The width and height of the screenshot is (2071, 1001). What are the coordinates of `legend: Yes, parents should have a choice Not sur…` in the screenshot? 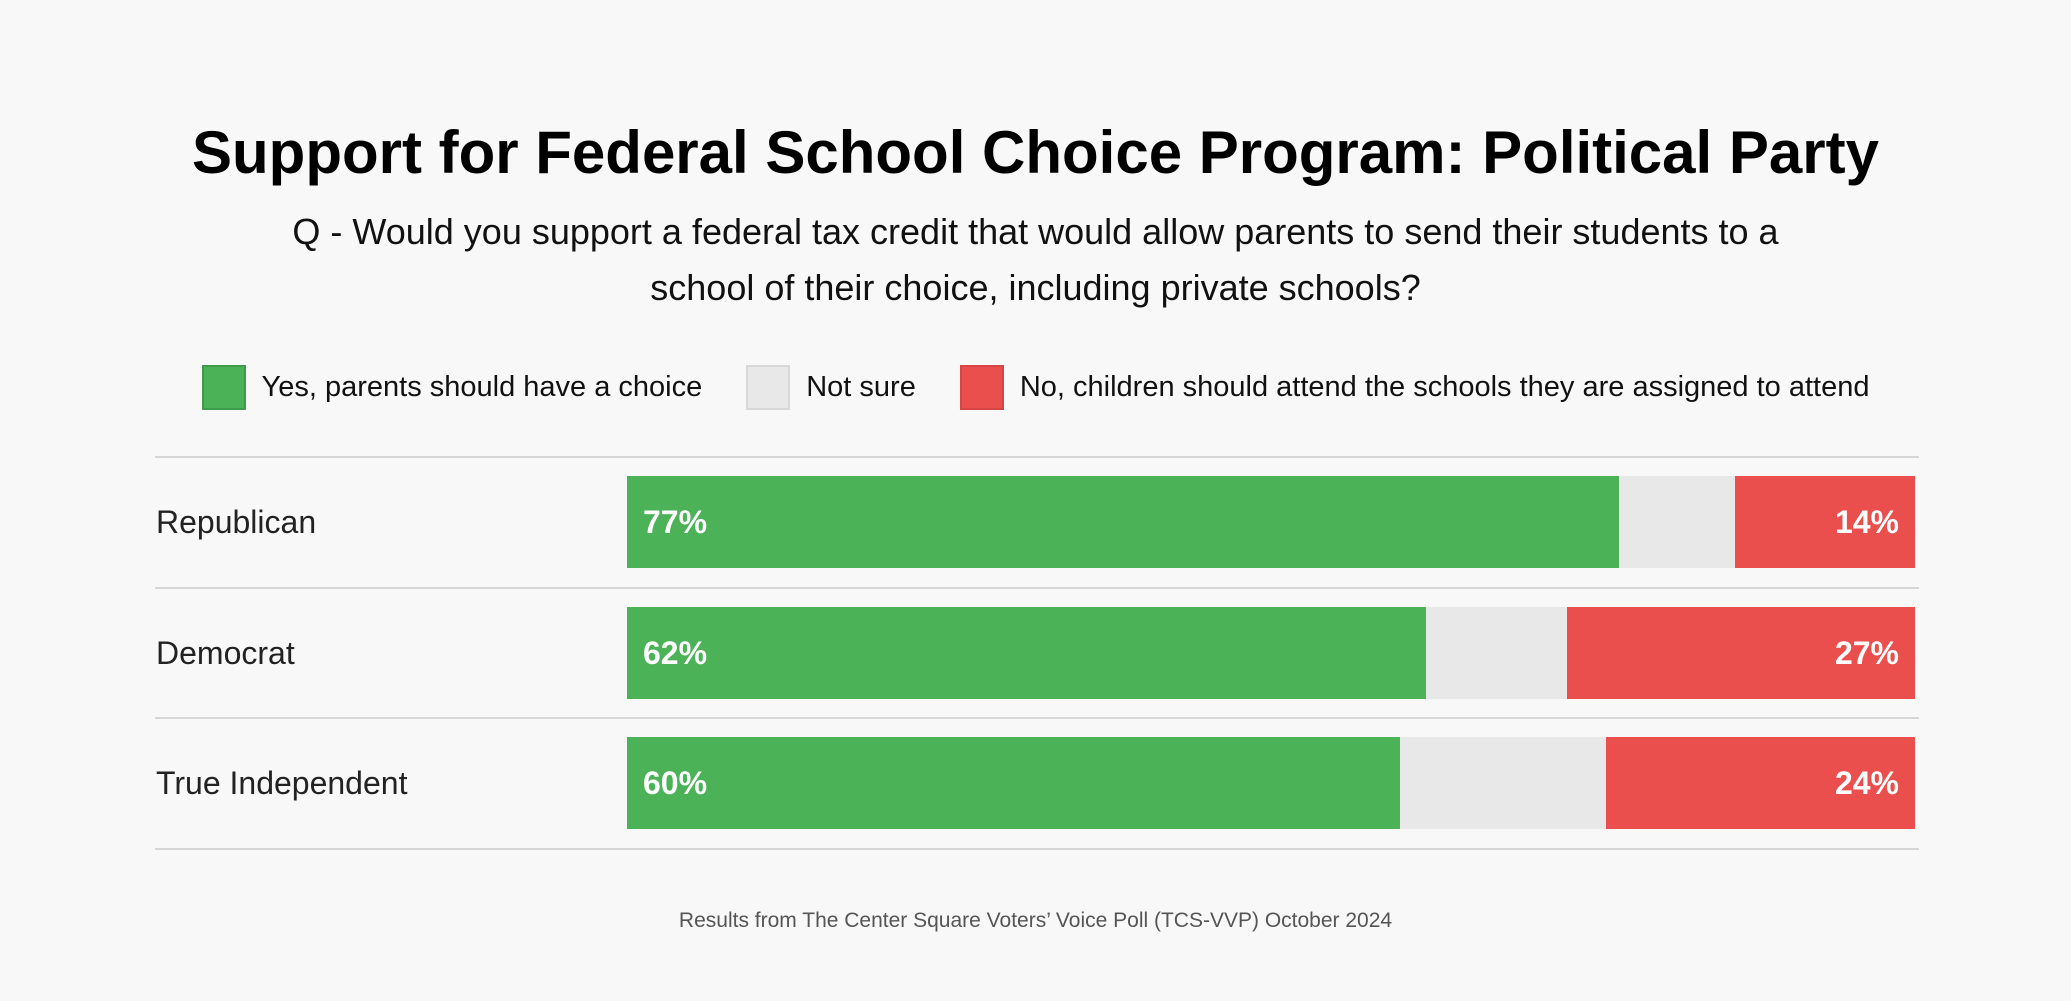 It's located at (1035, 387).